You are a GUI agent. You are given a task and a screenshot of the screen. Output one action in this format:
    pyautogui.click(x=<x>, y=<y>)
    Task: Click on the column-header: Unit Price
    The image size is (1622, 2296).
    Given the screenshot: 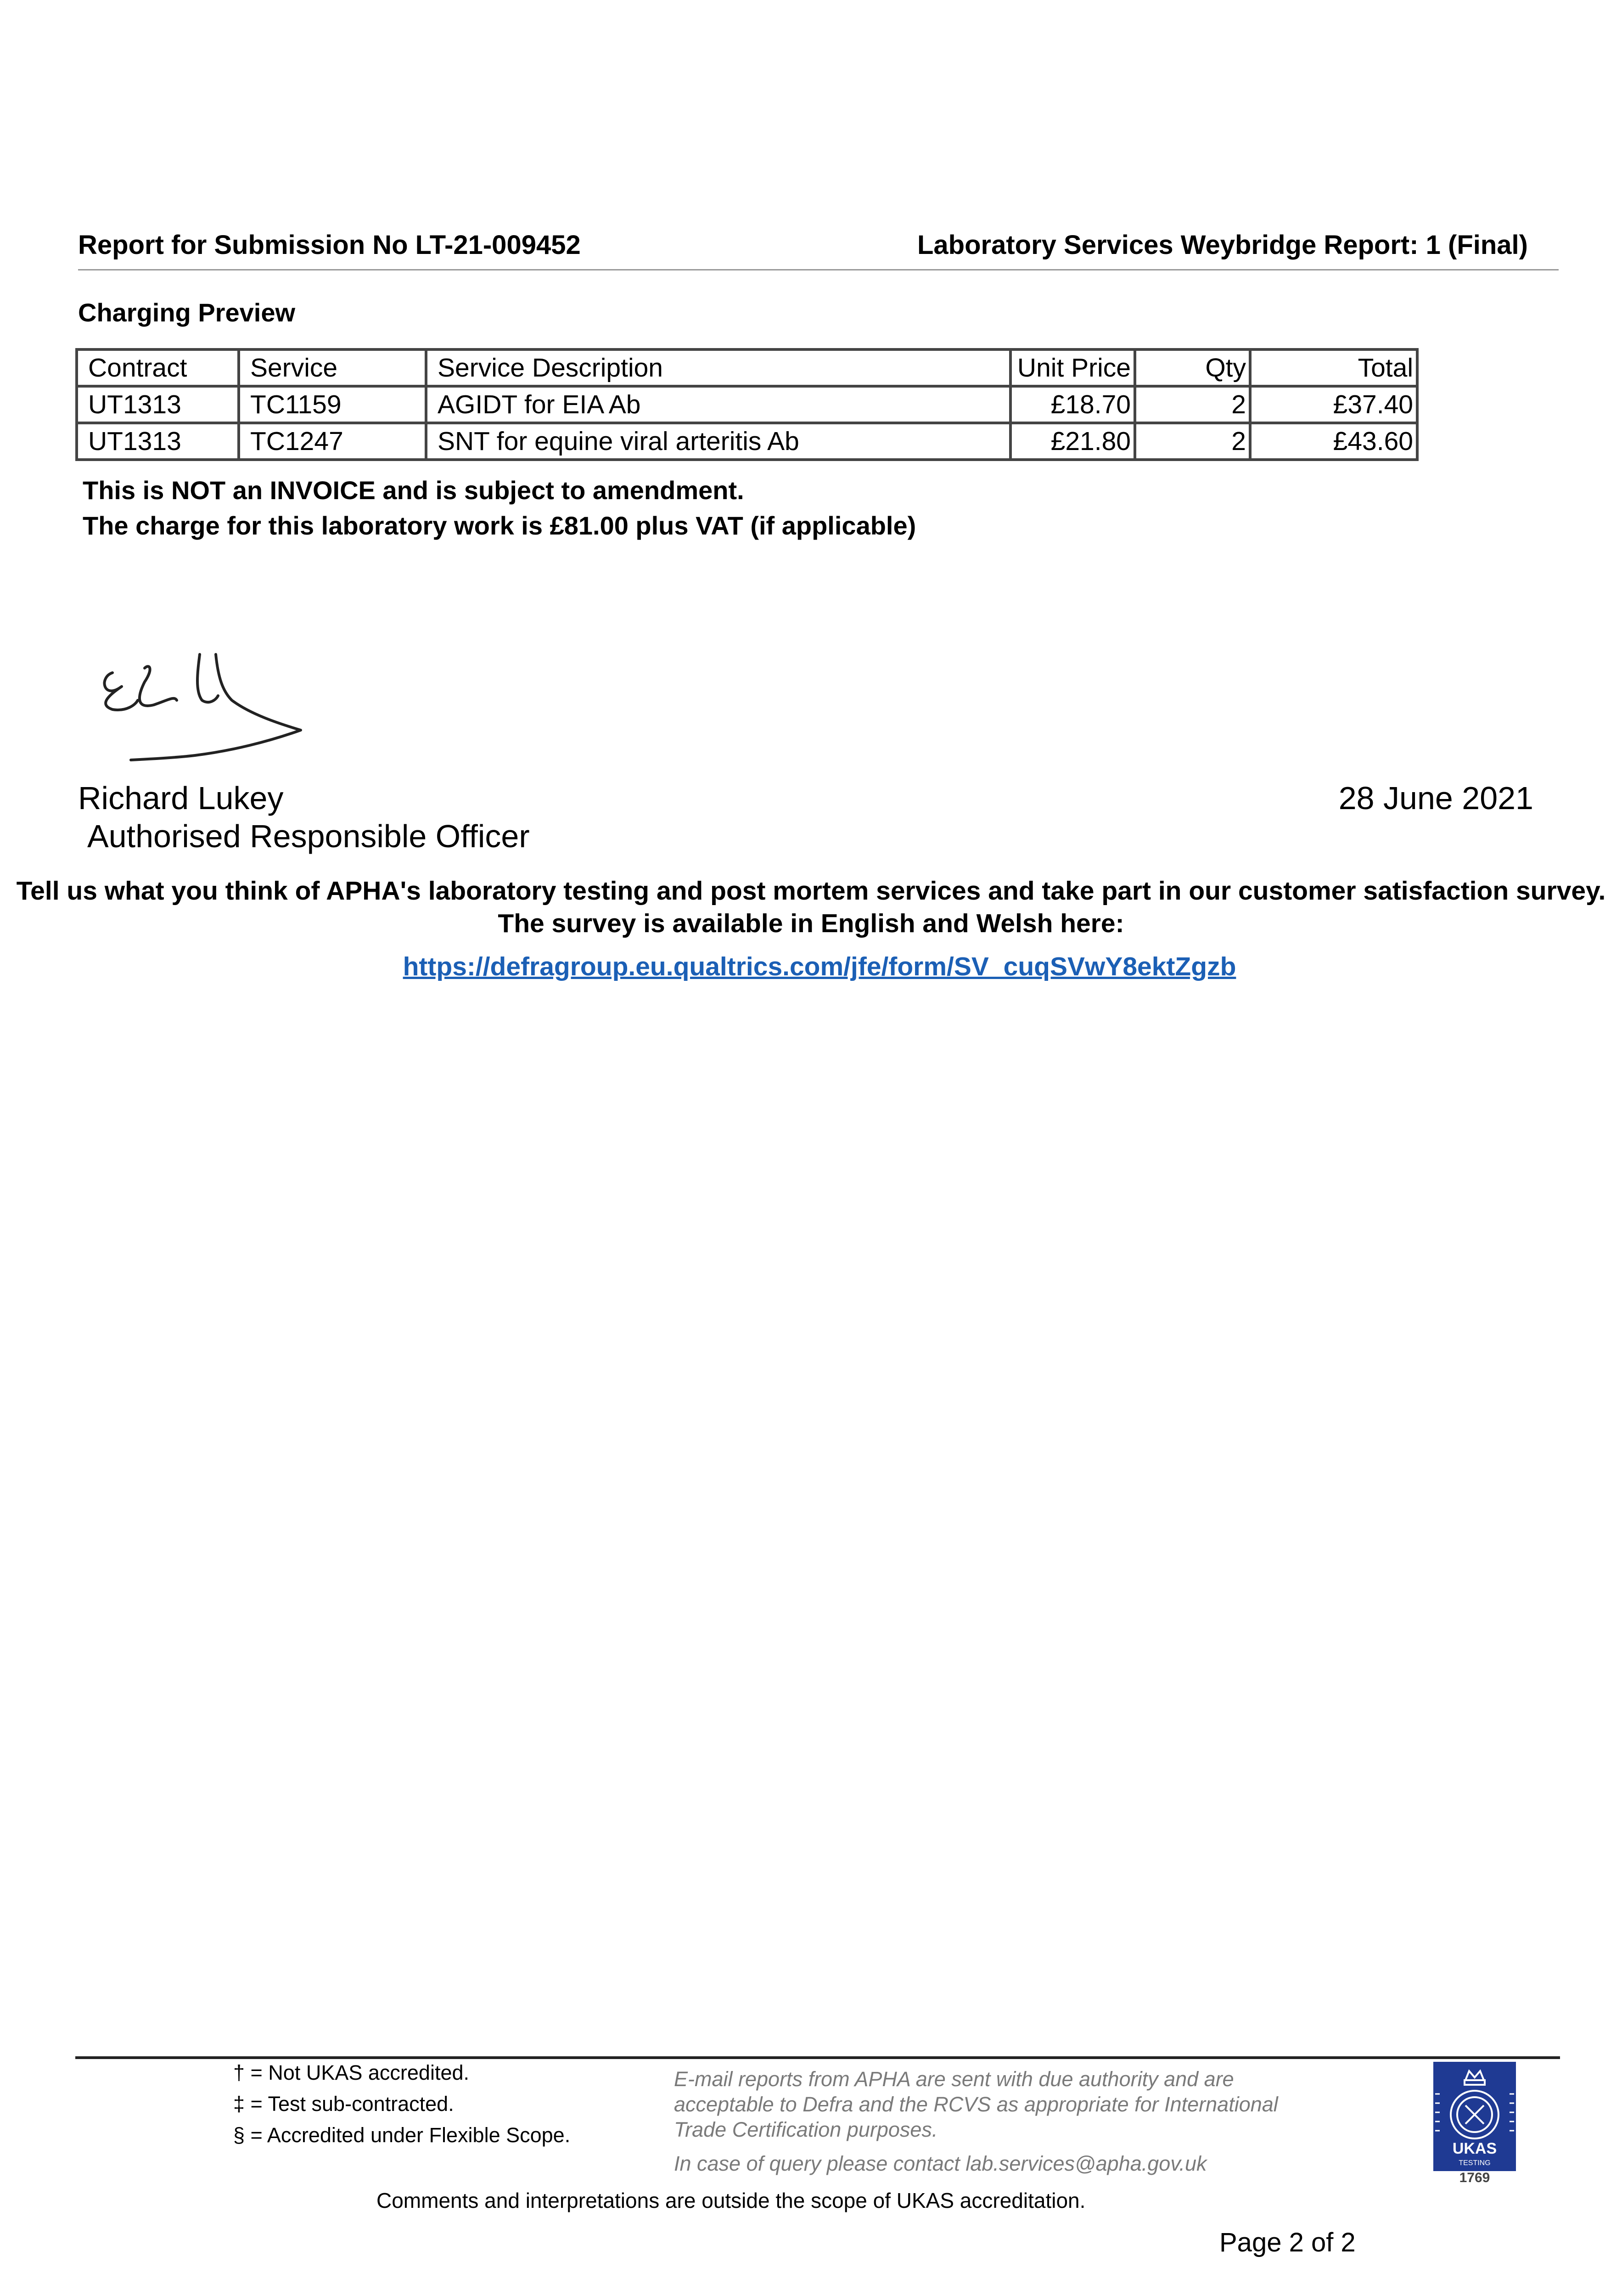 What is the action you would take?
    pyautogui.click(x=1073, y=368)
    